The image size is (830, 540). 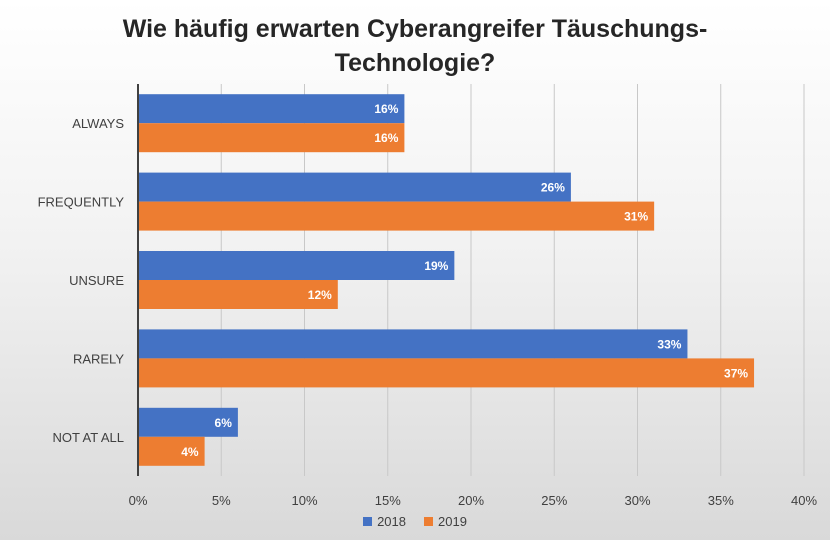 What do you see at coordinates (386, 138) in the screenshot?
I see `data-label-always-2019: 16%` at bounding box center [386, 138].